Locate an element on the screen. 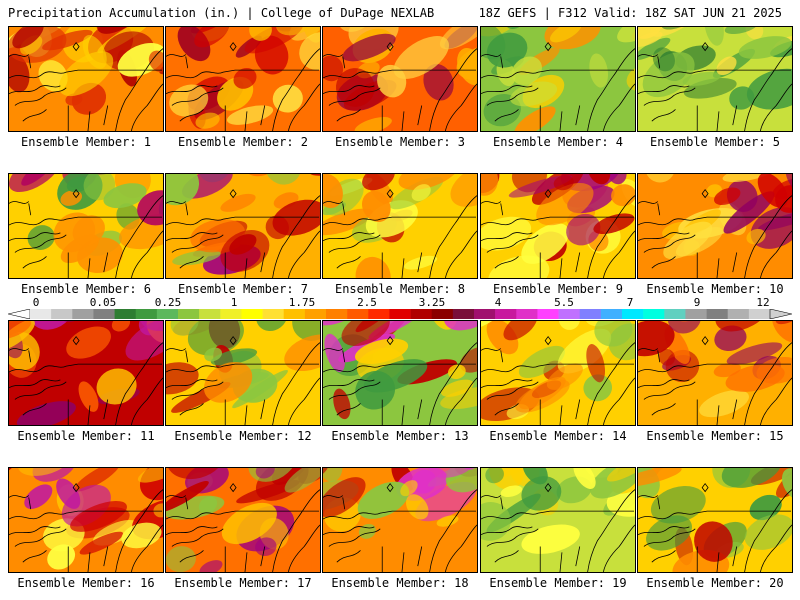 Image resolution: width=800 pixels, height=600 pixels. colorbar-tick-label: 7 is located at coordinates (630, 302).